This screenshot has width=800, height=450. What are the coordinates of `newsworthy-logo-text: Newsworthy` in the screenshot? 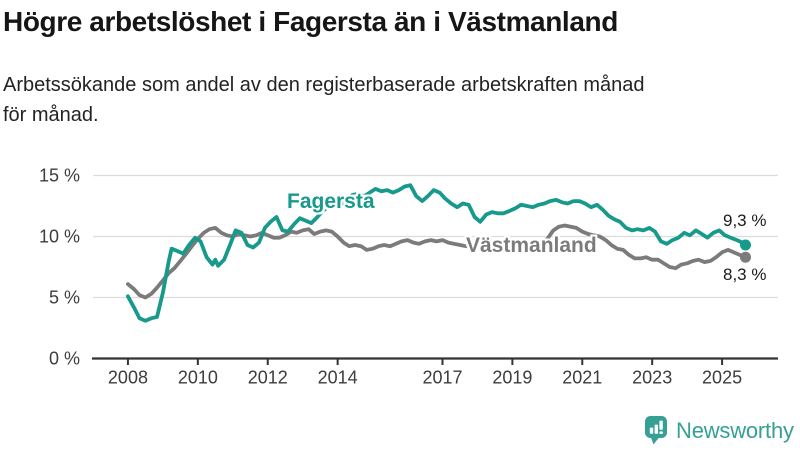 It's located at (735, 430).